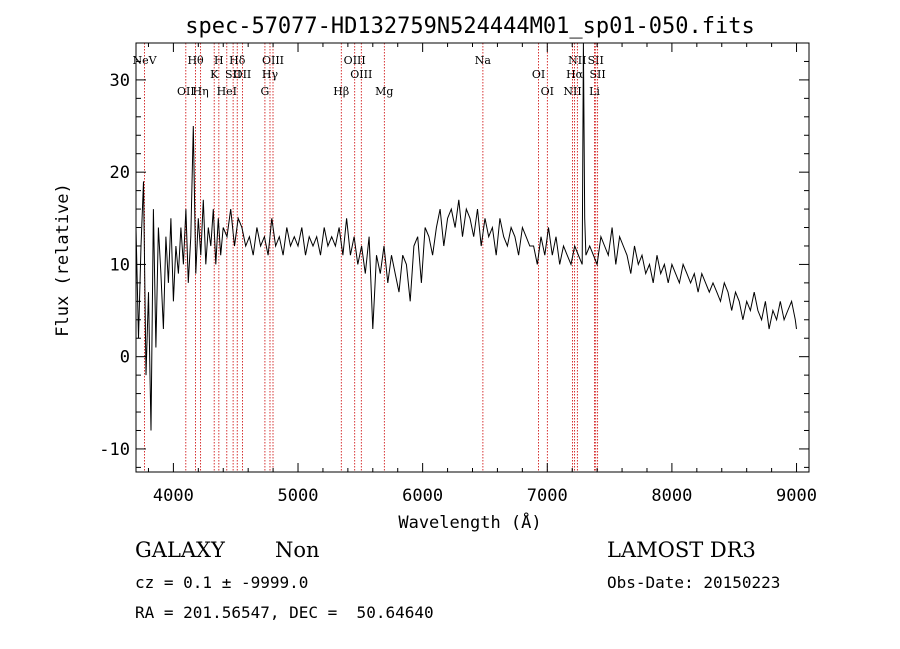 The image size is (900, 649). Describe the element at coordinates (384, 91) in the screenshot. I see `line-label-mg: Mg` at that location.